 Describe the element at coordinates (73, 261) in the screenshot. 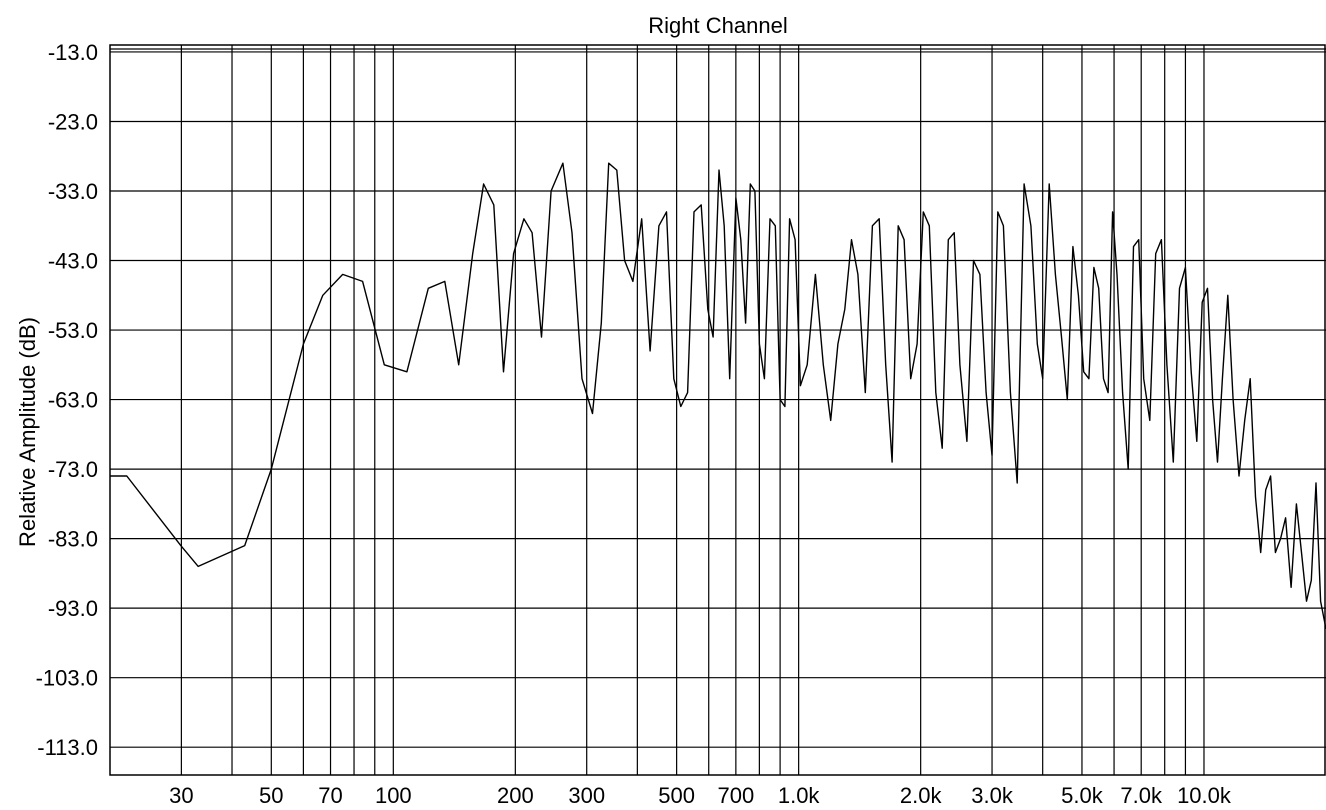

I see `y-tick-label: -43.0` at that location.